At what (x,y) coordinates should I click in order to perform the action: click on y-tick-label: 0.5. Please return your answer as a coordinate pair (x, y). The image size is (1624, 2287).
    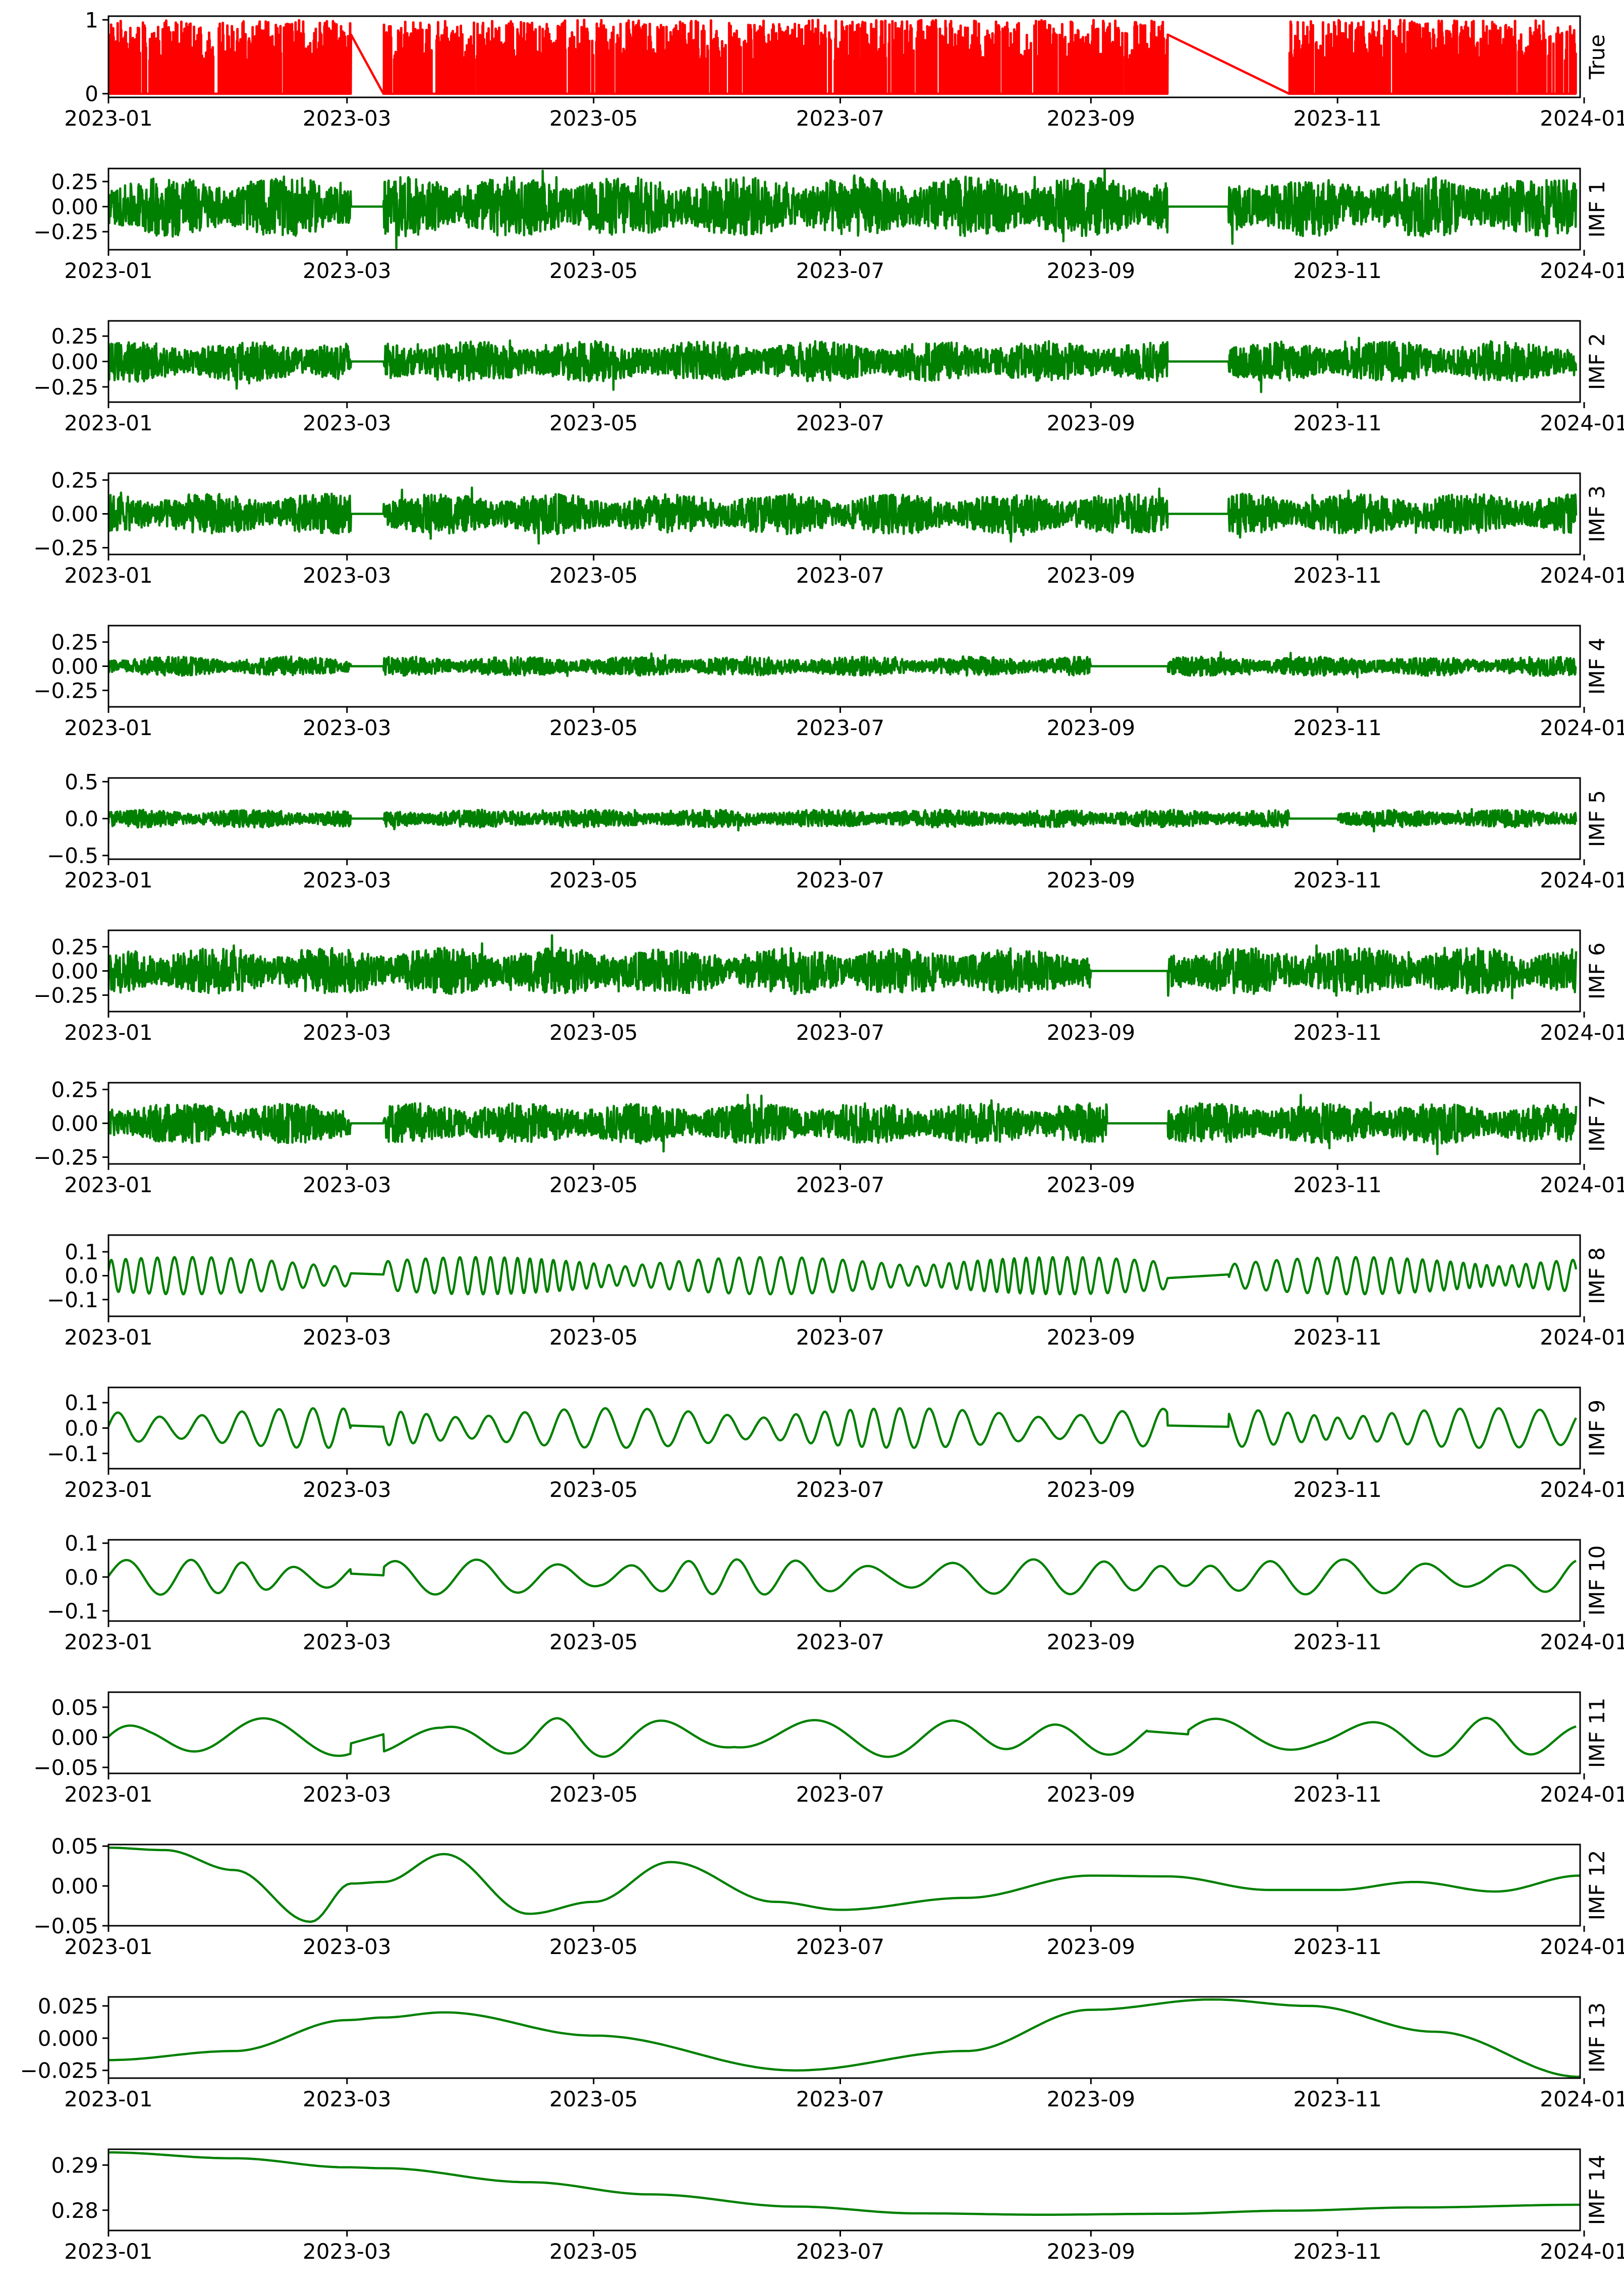
    Looking at the image, I should click on (81, 782).